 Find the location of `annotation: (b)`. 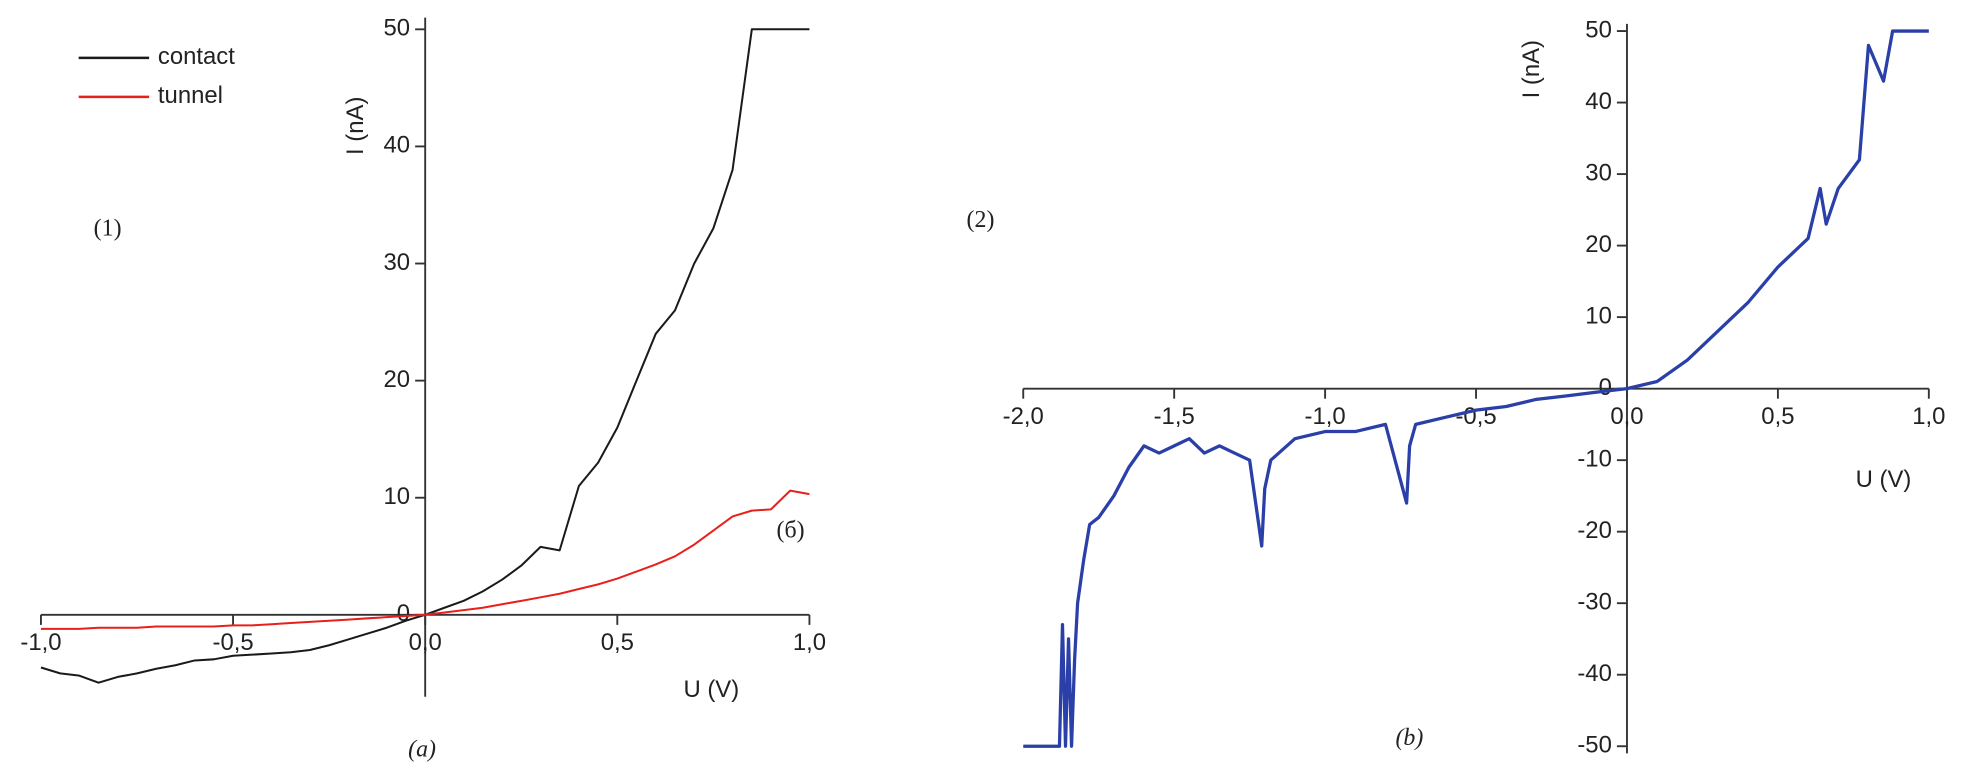

annotation: (b) is located at coordinates (1409, 738).